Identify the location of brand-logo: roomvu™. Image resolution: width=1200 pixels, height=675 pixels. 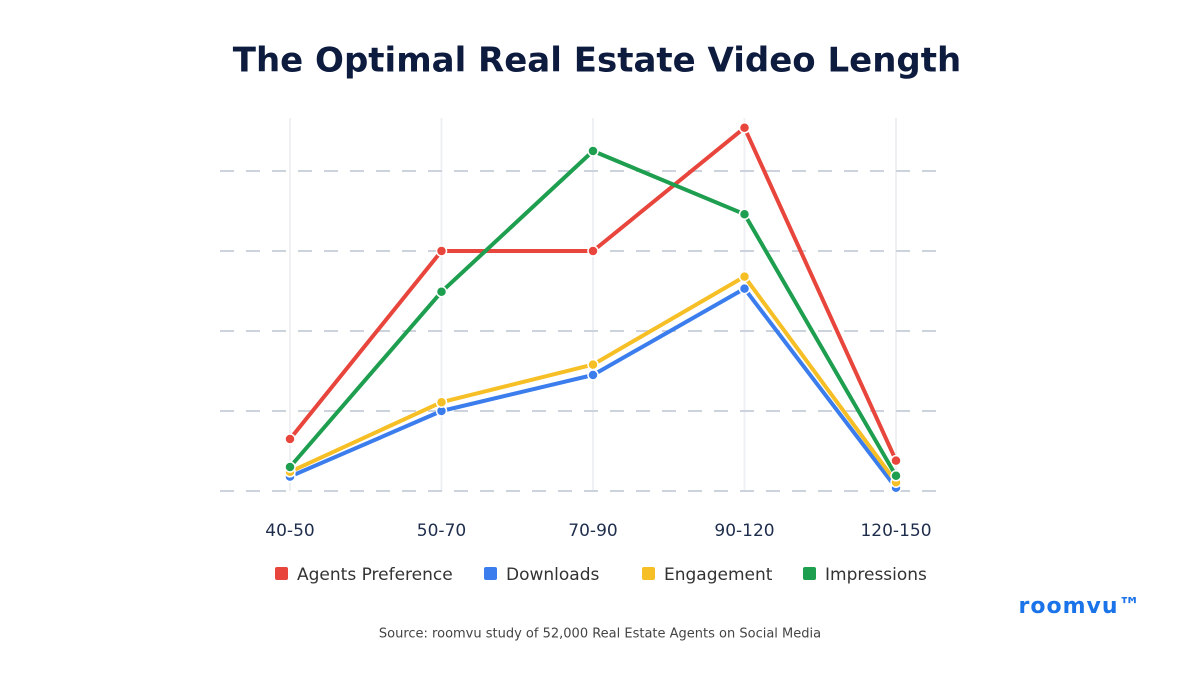
(1079, 606).